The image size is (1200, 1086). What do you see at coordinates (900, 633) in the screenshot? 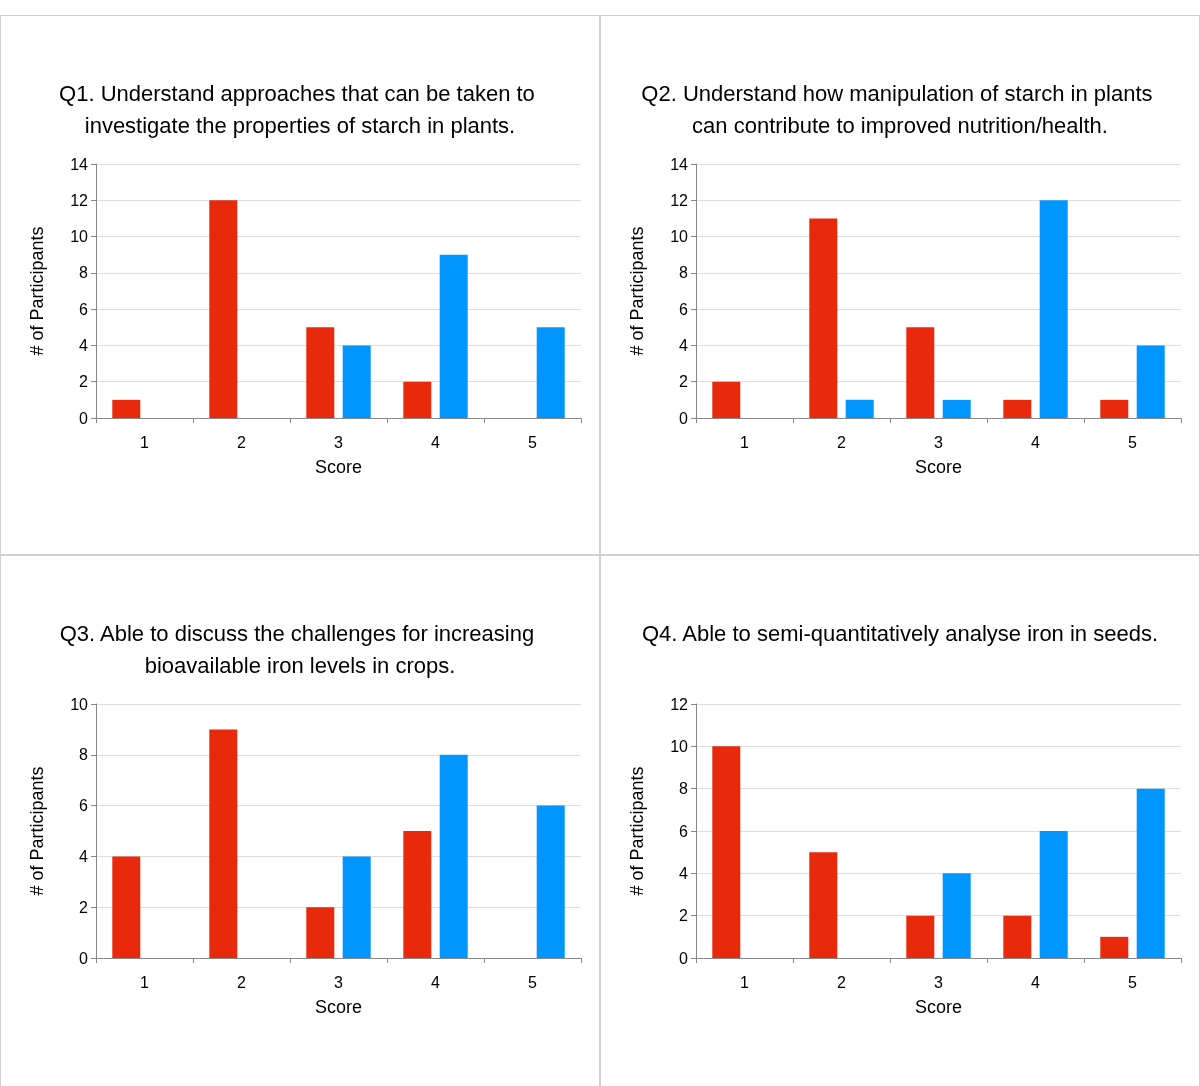
I see `chart-title: Q4. Able to semi-quantitatively analyse iron in seeds.` at bounding box center [900, 633].